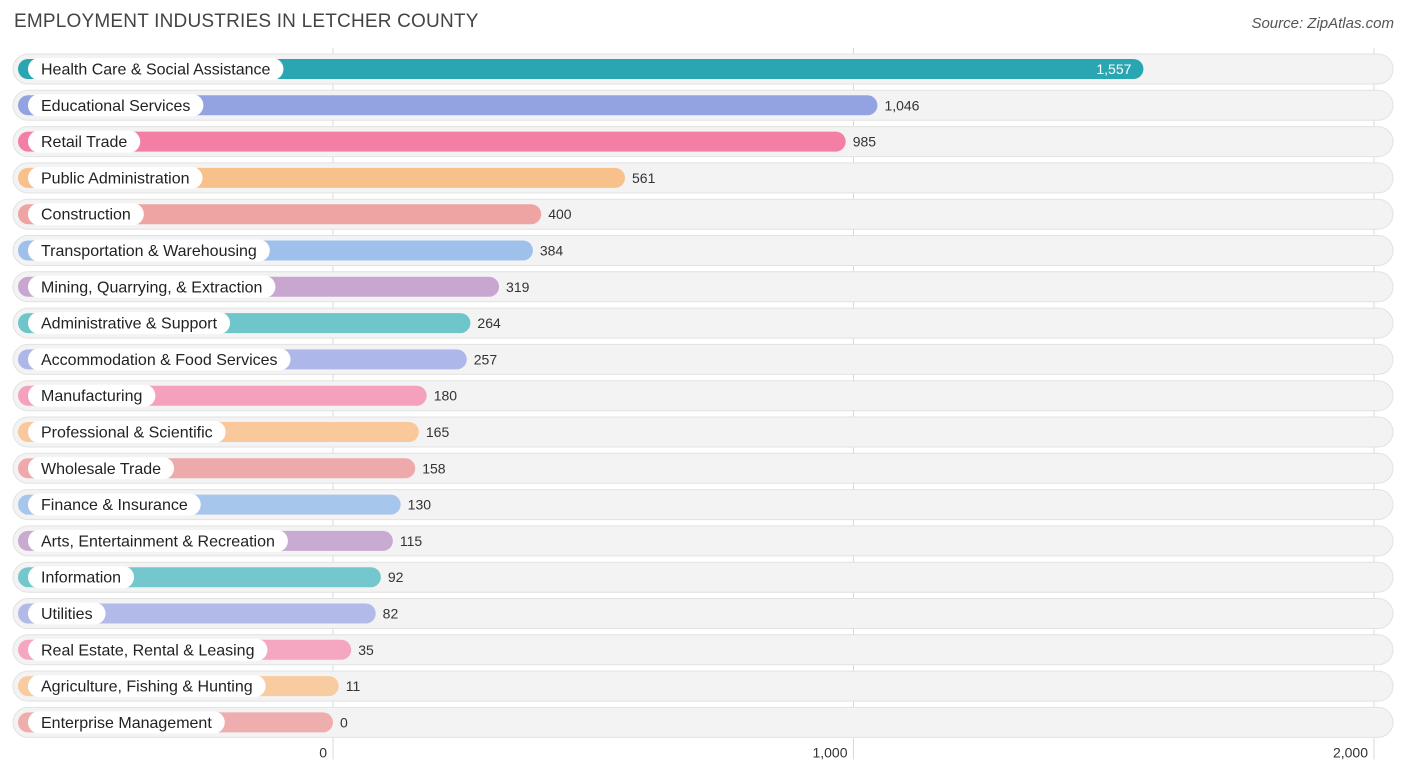 The image size is (1406, 776). What do you see at coordinates (391, 614) in the screenshot?
I see `value-label: 82` at bounding box center [391, 614].